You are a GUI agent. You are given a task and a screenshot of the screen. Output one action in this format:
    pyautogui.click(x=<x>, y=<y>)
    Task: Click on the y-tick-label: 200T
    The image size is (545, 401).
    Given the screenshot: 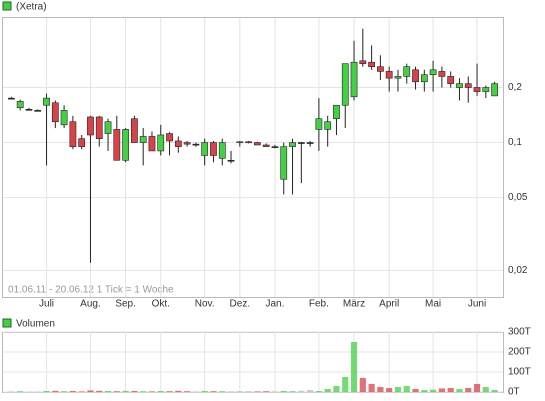 What is the action you would take?
    pyautogui.click(x=519, y=352)
    